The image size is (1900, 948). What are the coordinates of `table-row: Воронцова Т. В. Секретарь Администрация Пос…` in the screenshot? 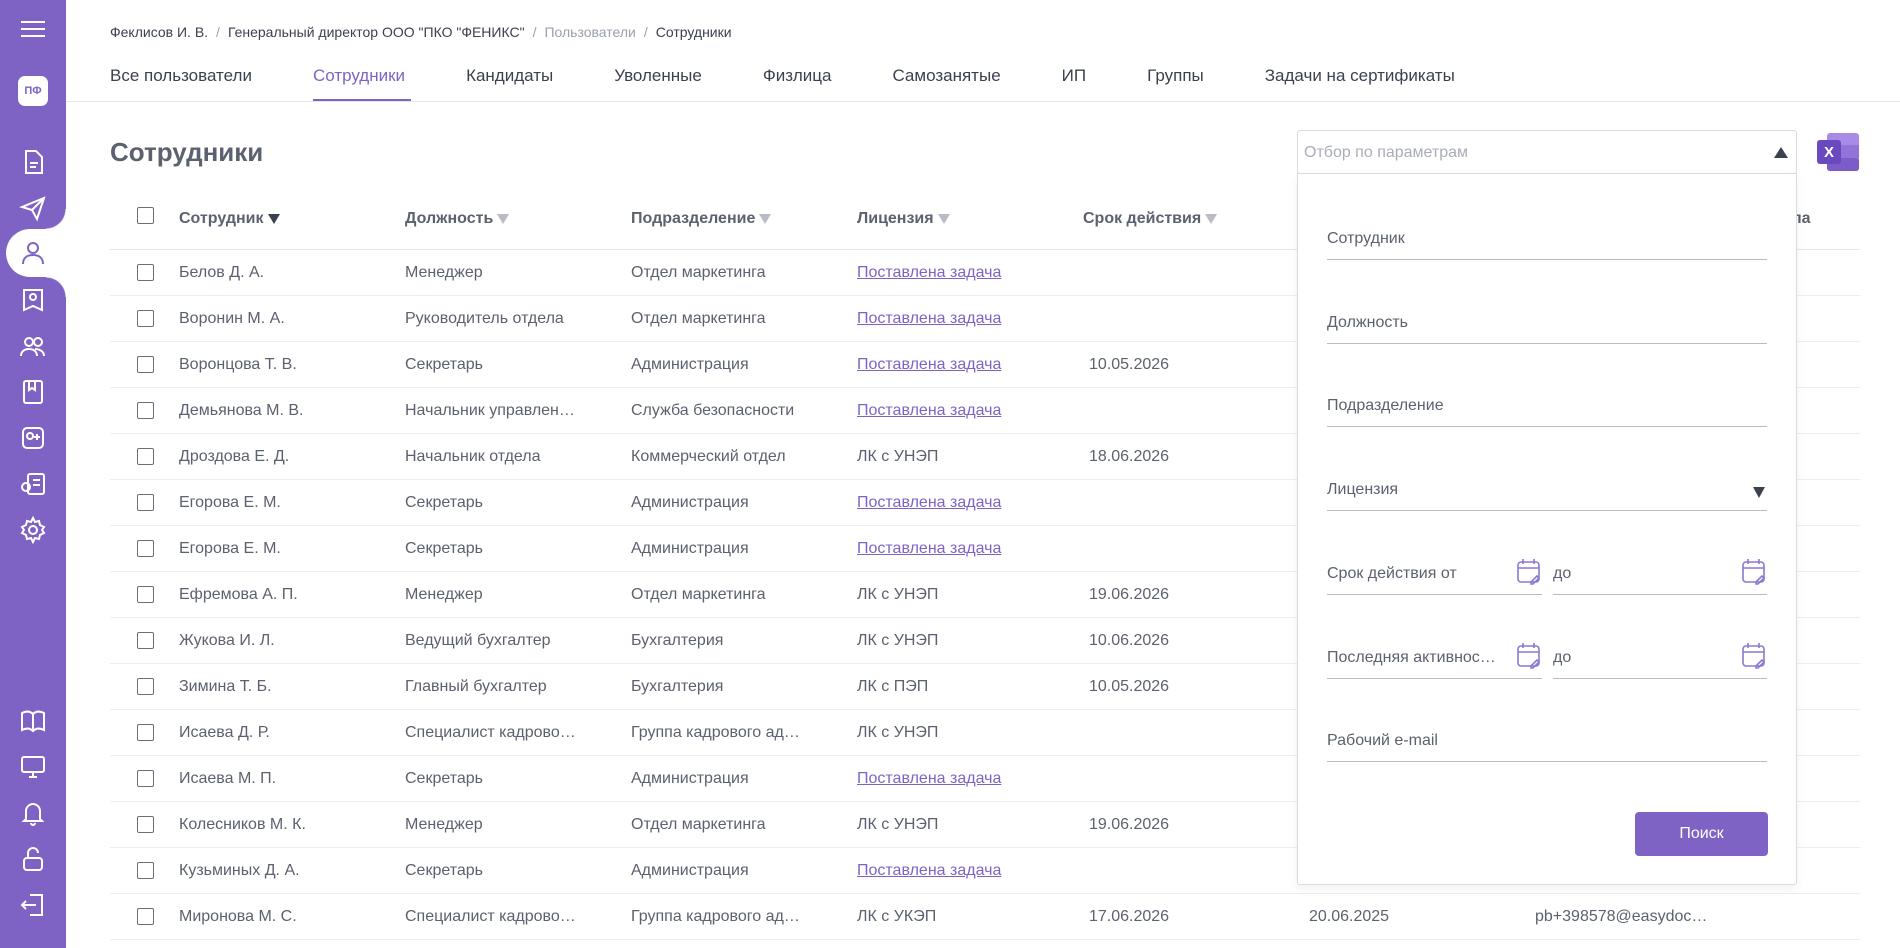 It's located at (985, 365).